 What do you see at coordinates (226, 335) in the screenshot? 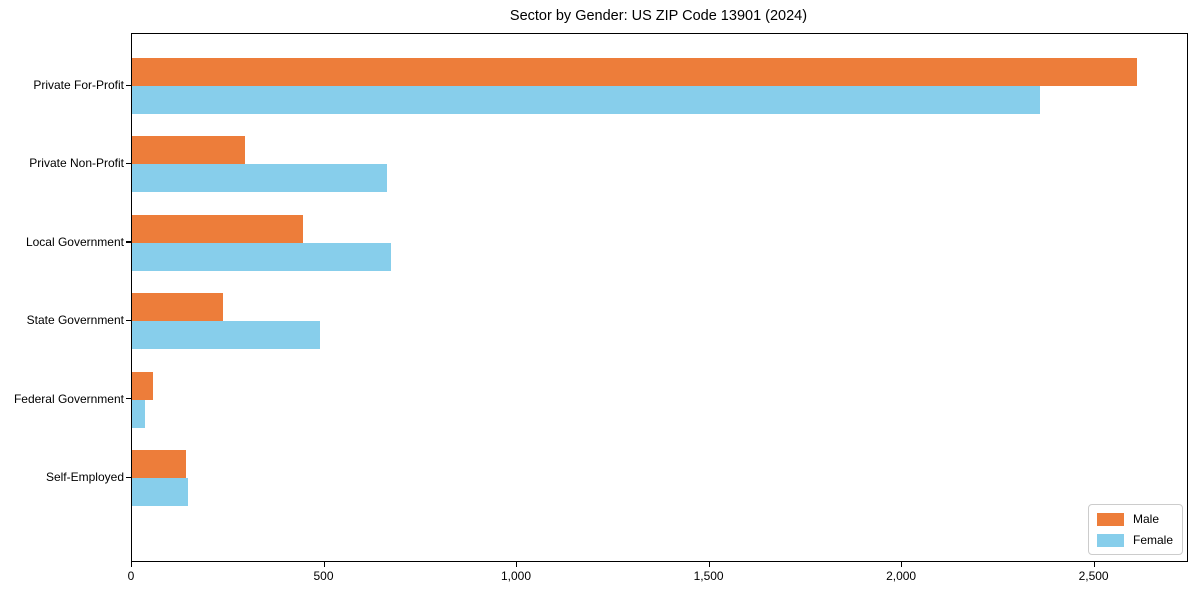
I see `bar-female-state-government` at bounding box center [226, 335].